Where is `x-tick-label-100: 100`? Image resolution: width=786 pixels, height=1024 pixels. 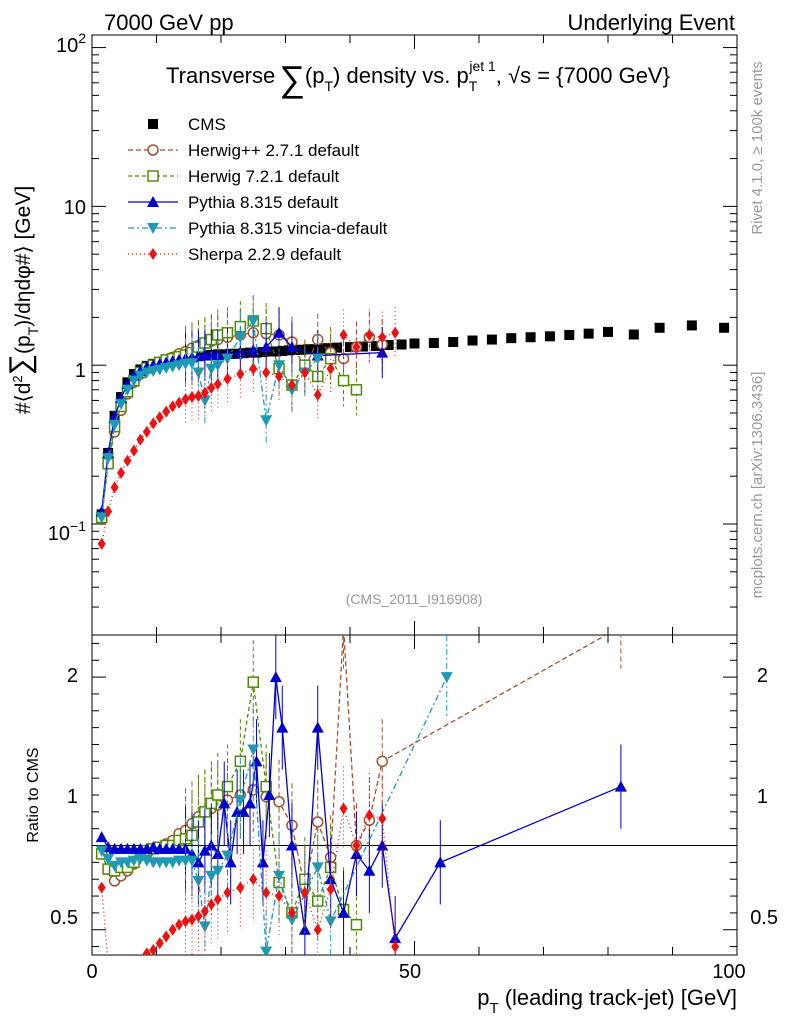 x-tick-label-100: 100 is located at coordinates (728, 972).